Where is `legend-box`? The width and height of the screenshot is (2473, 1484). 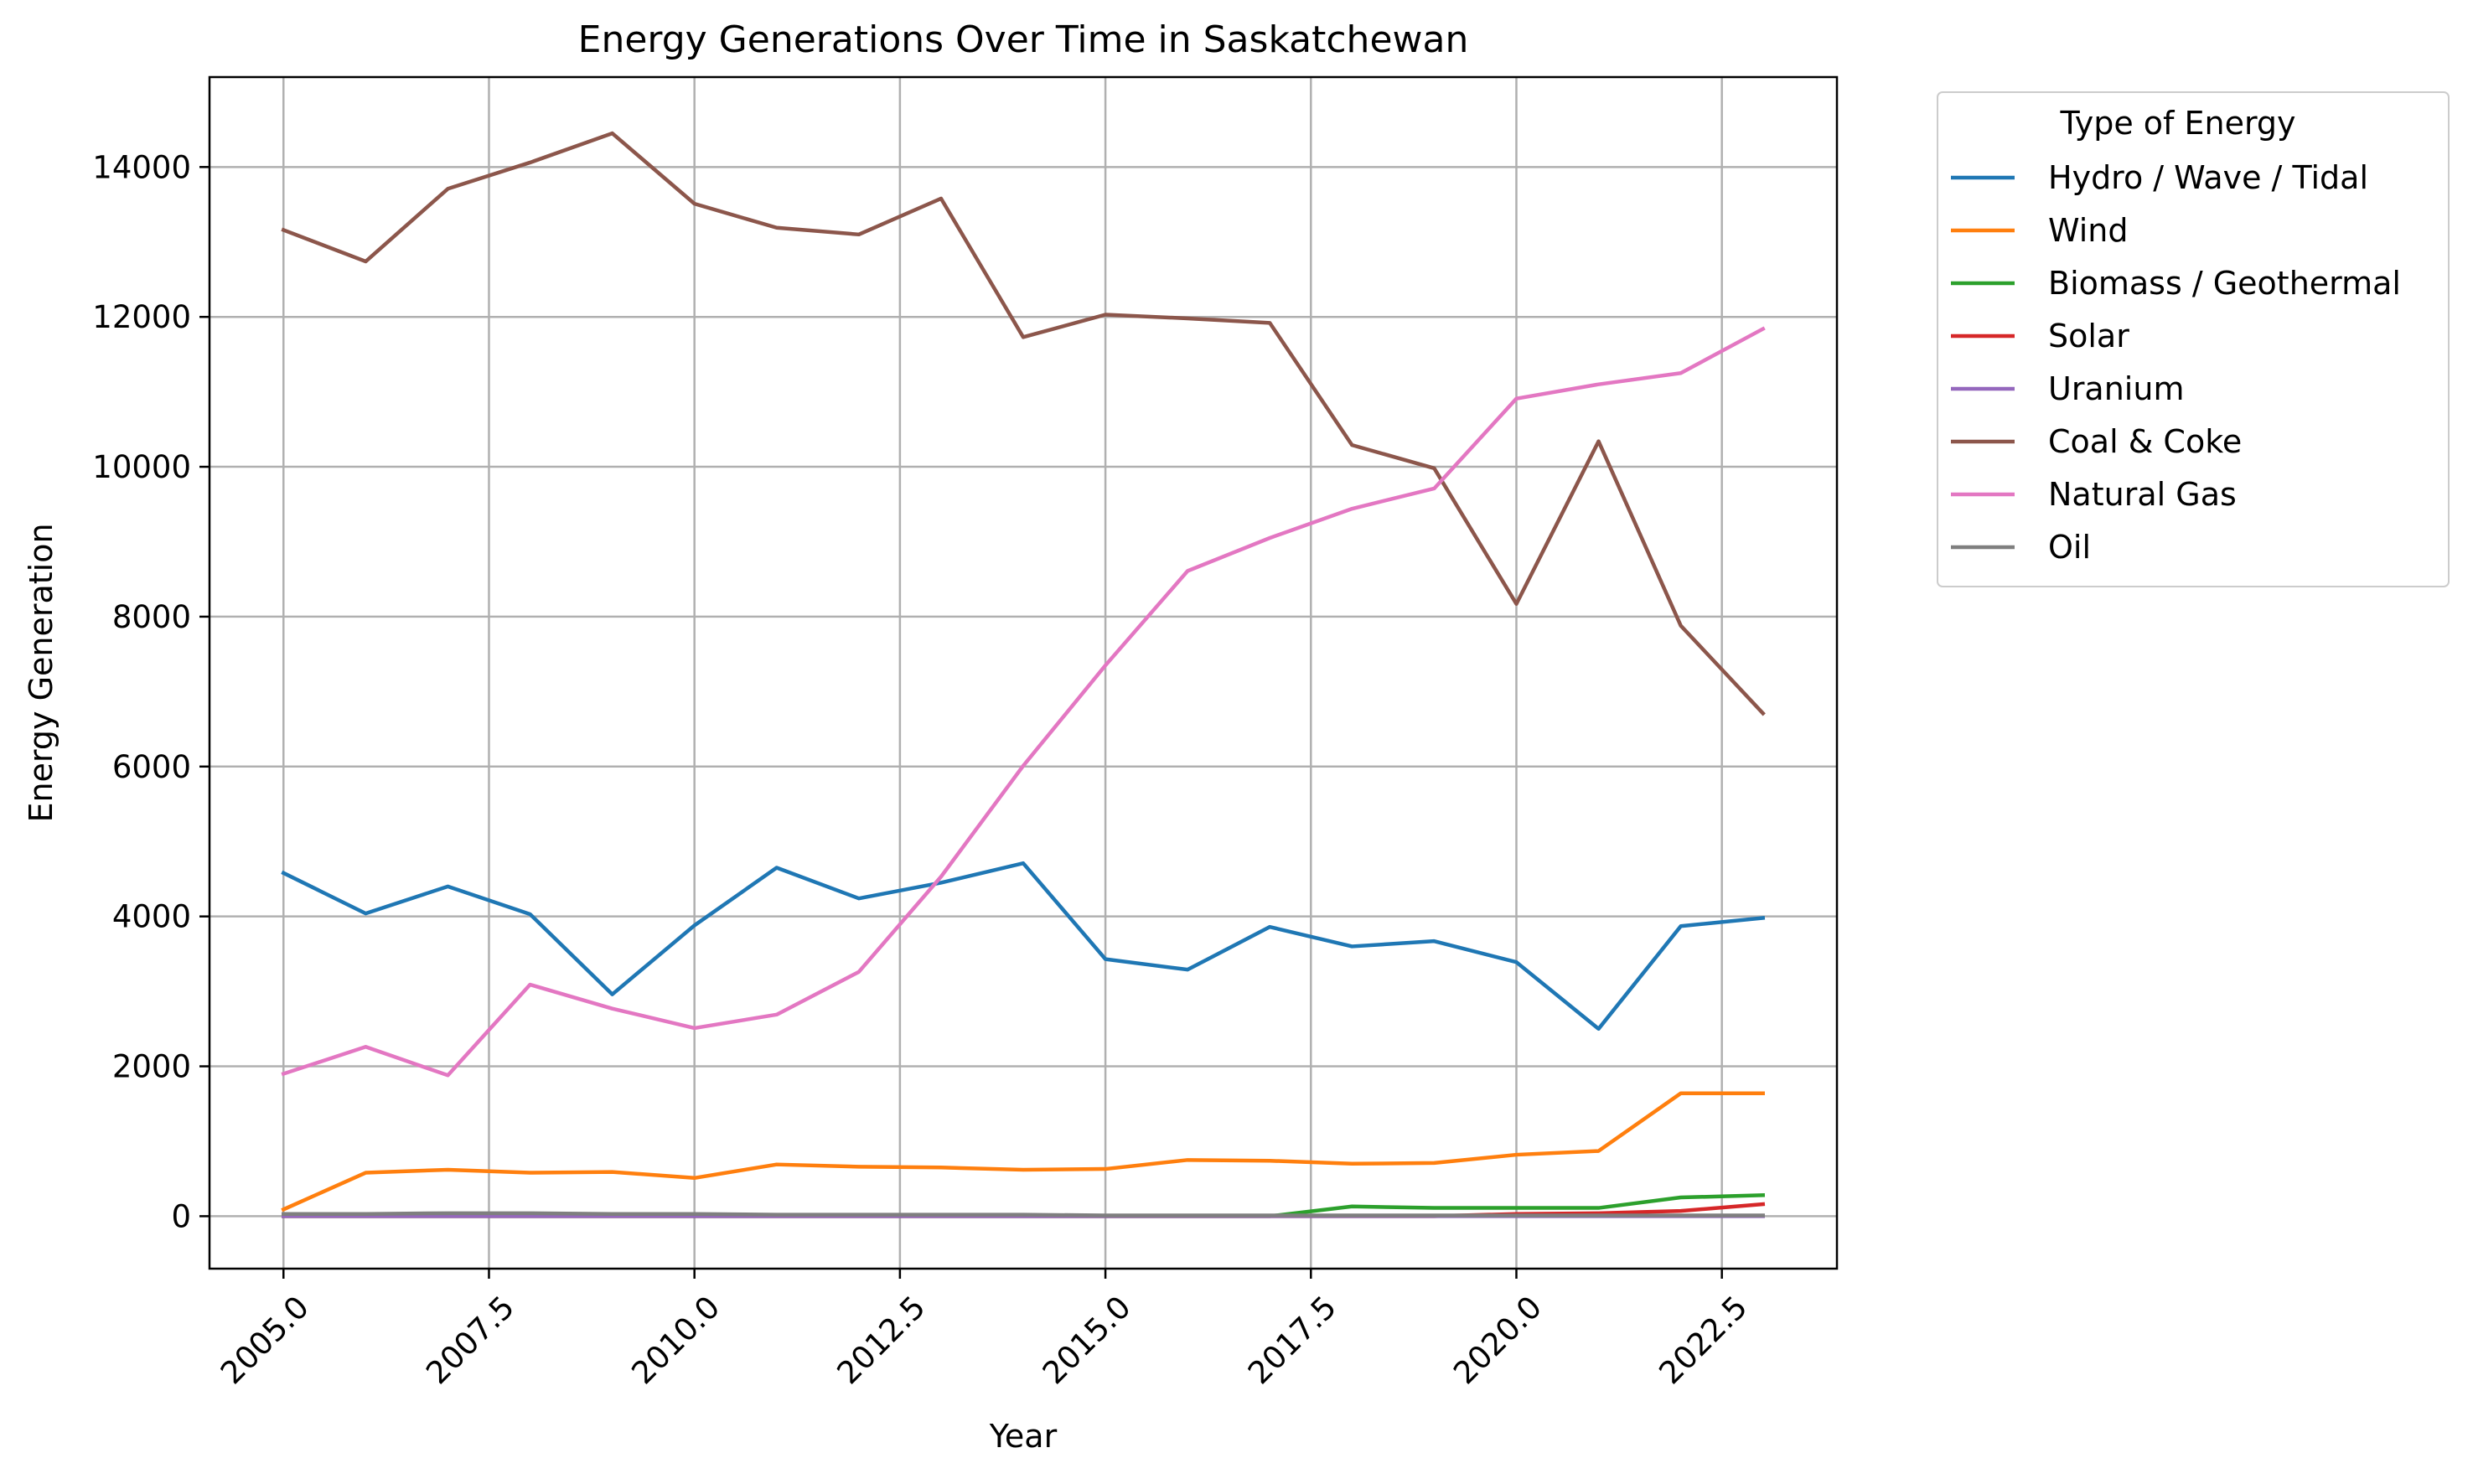 legend-box is located at coordinates (2193, 339).